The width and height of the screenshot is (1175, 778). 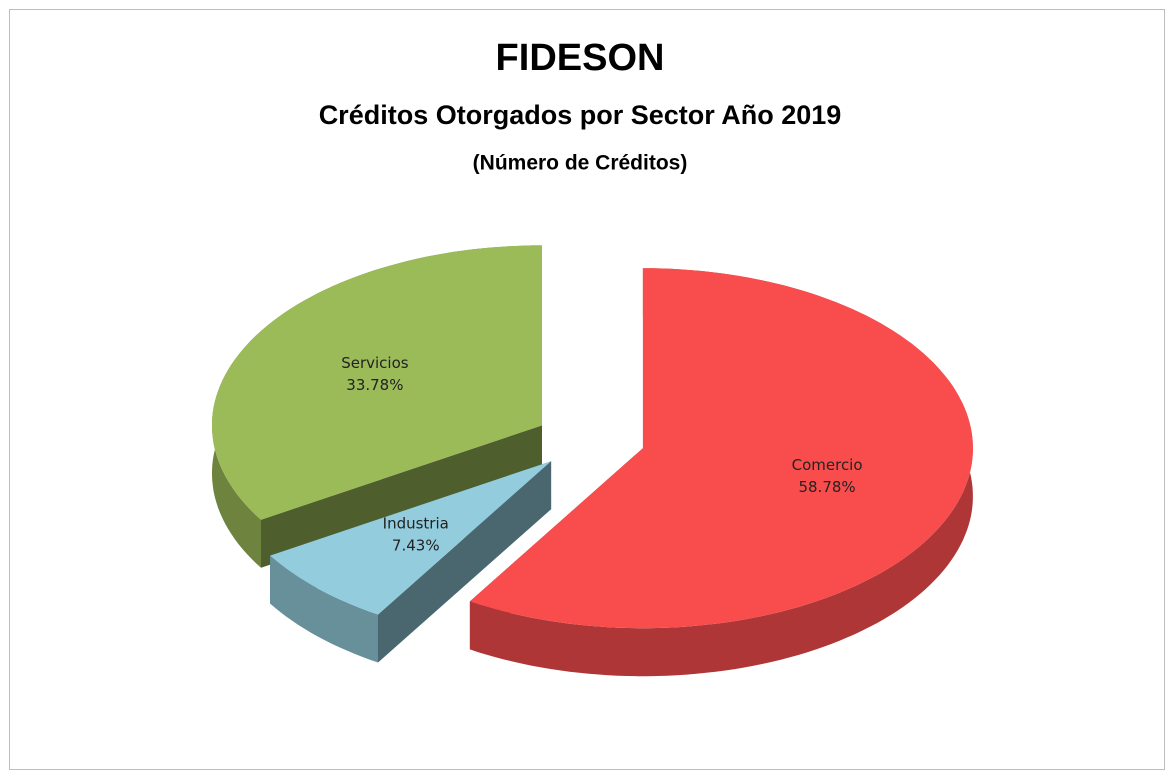 I want to click on data-label-value: 33.78%, so click(x=374, y=385).